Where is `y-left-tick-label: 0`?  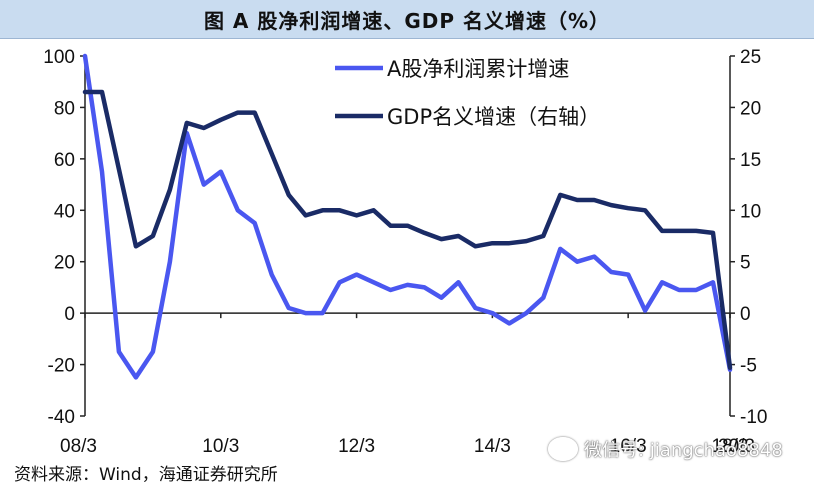
y-left-tick-label: 0 is located at coordinates (69, 314).